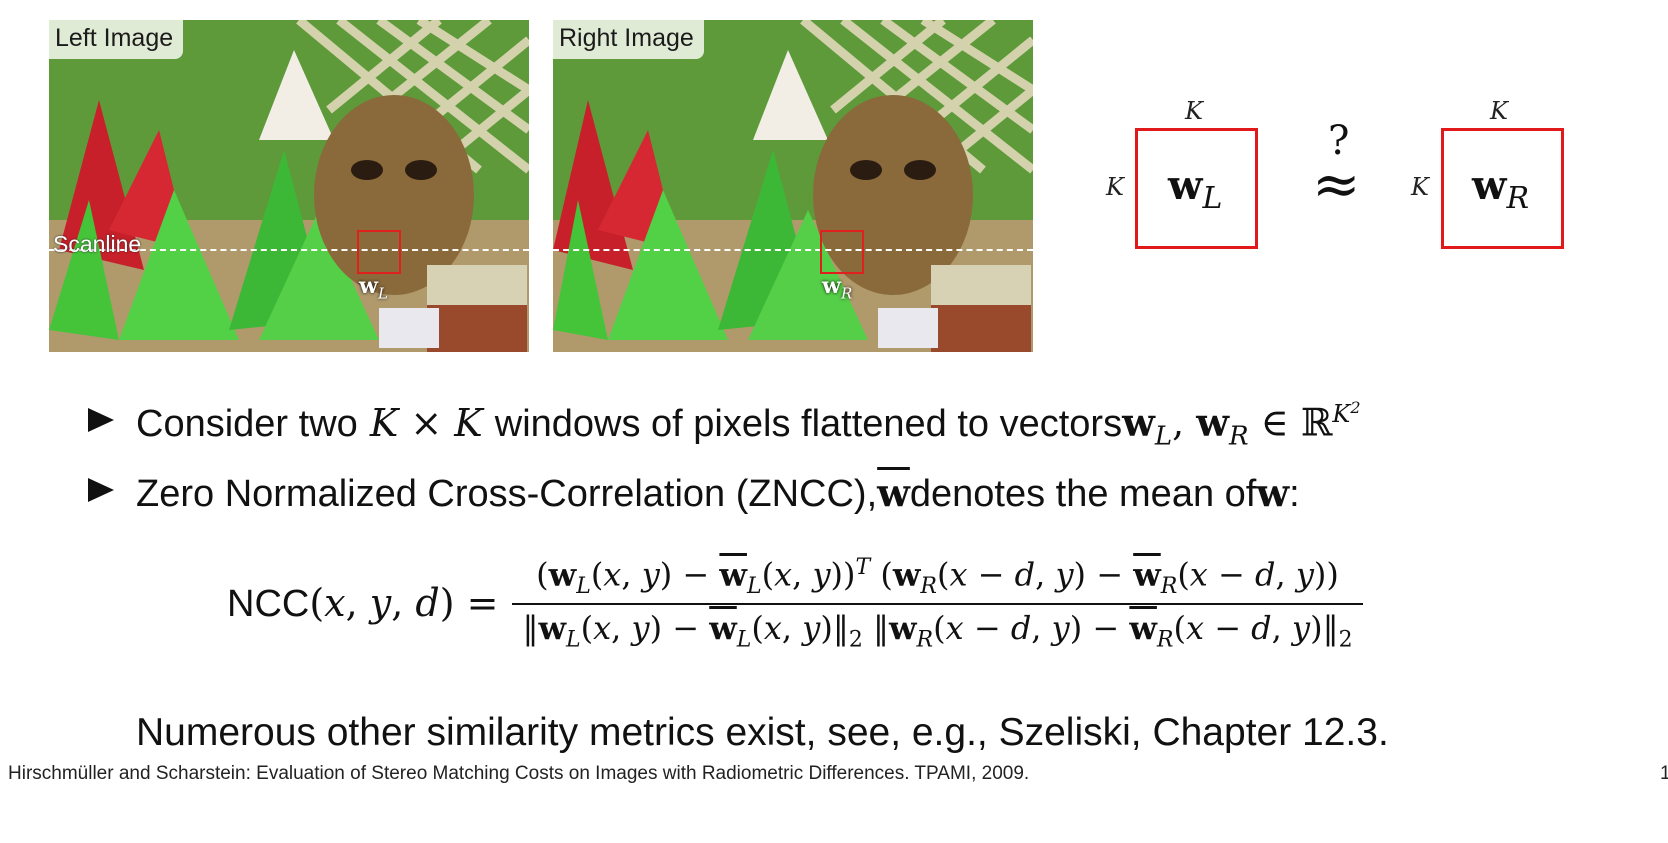 The width and height of the screenshot is (1668, 843). Describe the element at coordinates (247, 423) in the screenshot. I see `bullet-windows-text-start: Consider two` at that location.